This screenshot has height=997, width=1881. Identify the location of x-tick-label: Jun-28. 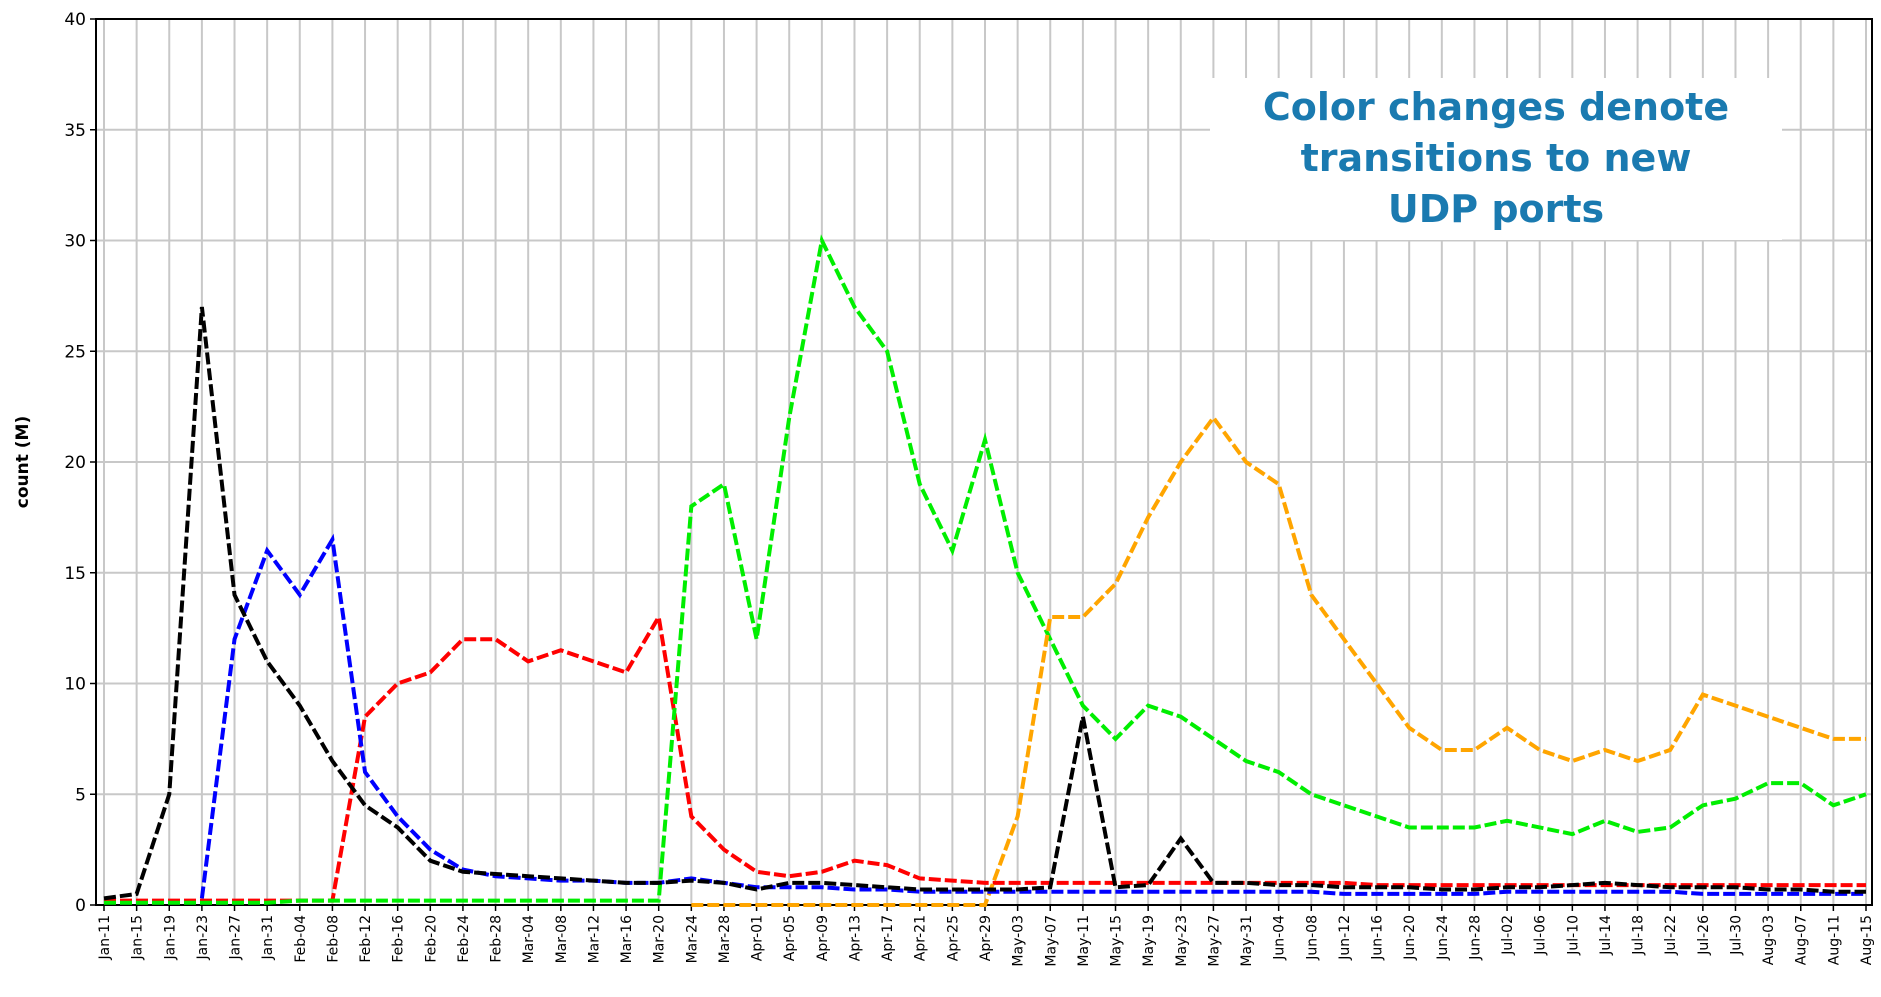
(1475, 938).